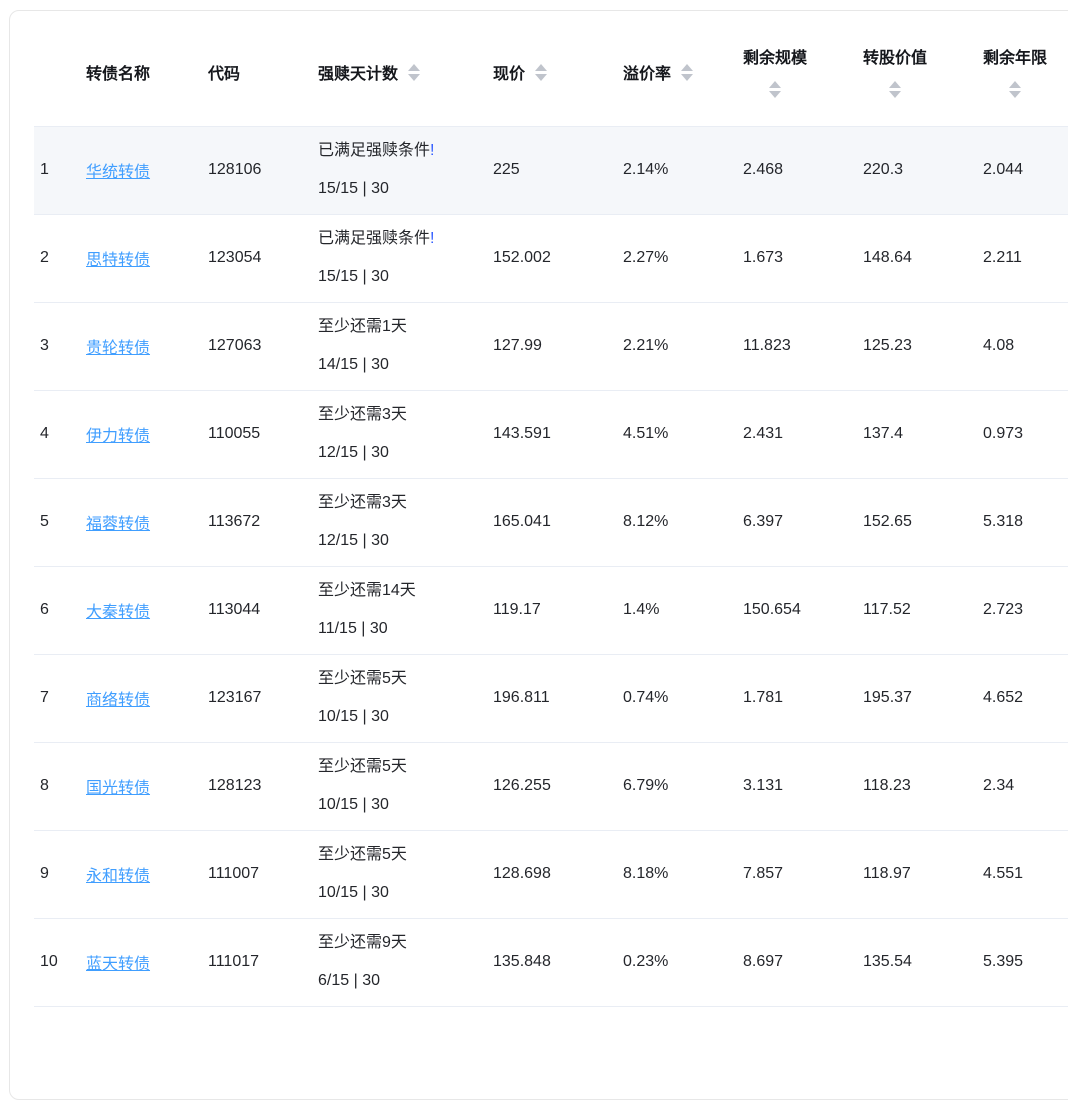  What do you see at coordinates (54, 170) in the screenshot?
I see `row-index: 1` at bounding box center [54, 170].